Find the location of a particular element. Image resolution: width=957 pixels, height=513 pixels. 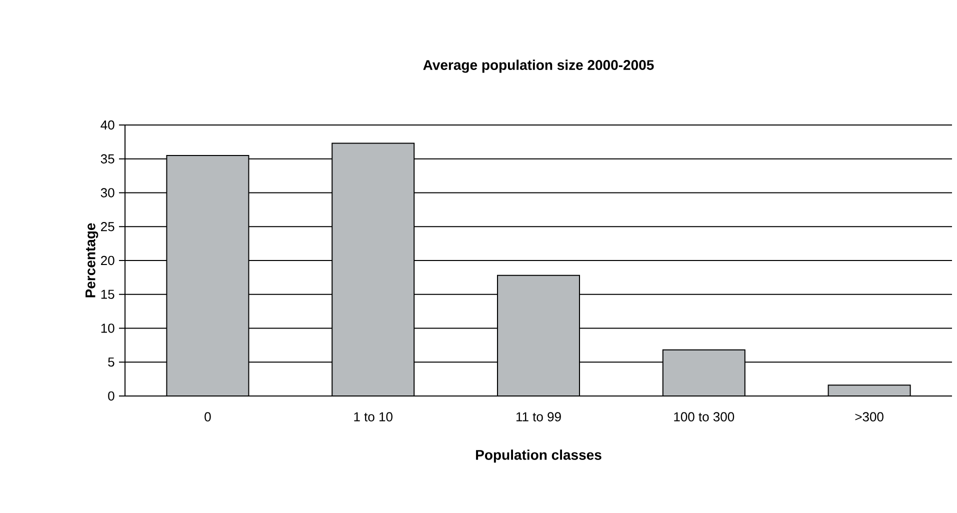

chart-title: Average population size 2000-2005 is located at coordinates (538, 66).